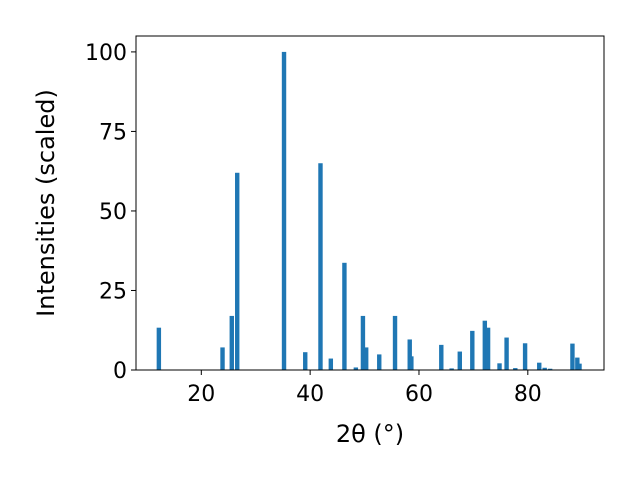  Describe the element at coordinates (106, 53) in the screenshot. I see `y-tick-label: 100` at that location.